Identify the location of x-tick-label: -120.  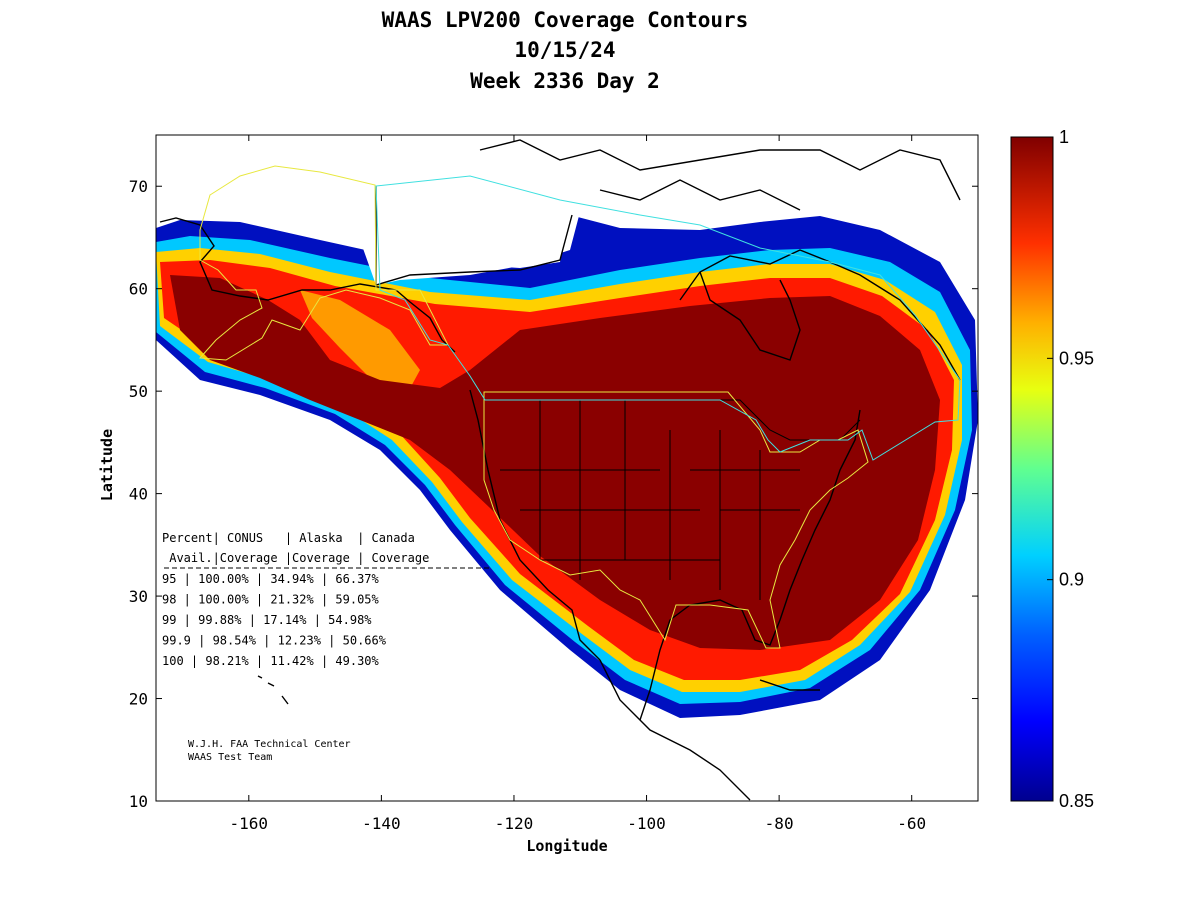
(514, 823).